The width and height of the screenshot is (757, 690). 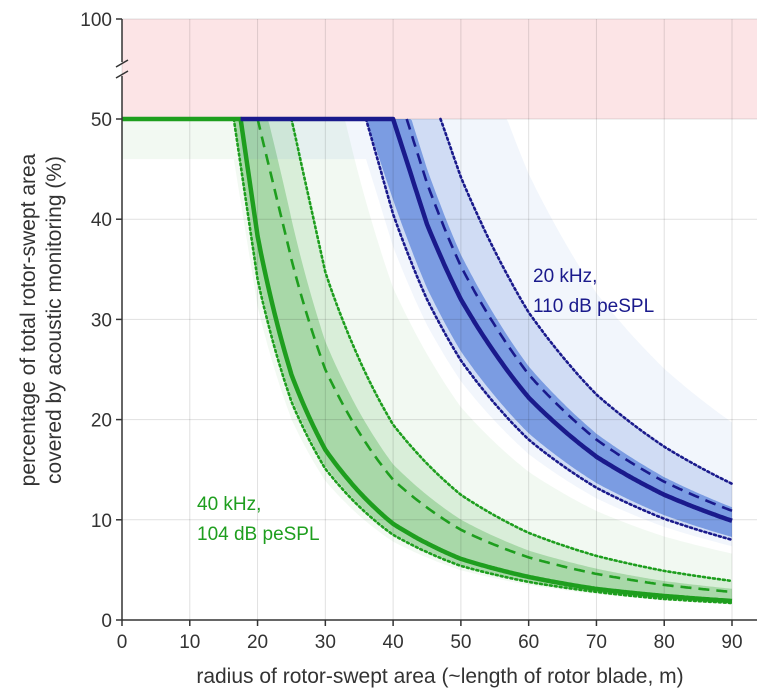 What do you see at coordinates (101, 320) in the screenshot?
I see `y-tick-label: 30` at bounding box center [101, 320].